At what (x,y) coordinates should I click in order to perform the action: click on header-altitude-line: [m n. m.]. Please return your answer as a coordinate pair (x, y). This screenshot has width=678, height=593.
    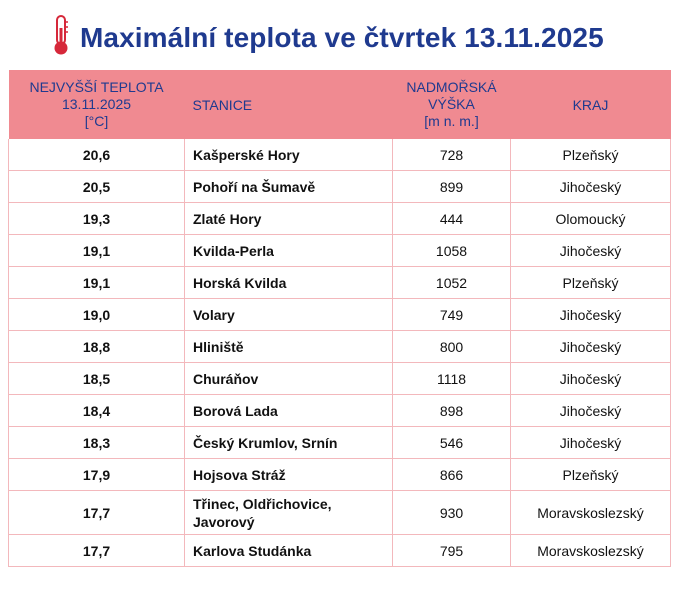
    Looking at the image, I should click on (451, 121).